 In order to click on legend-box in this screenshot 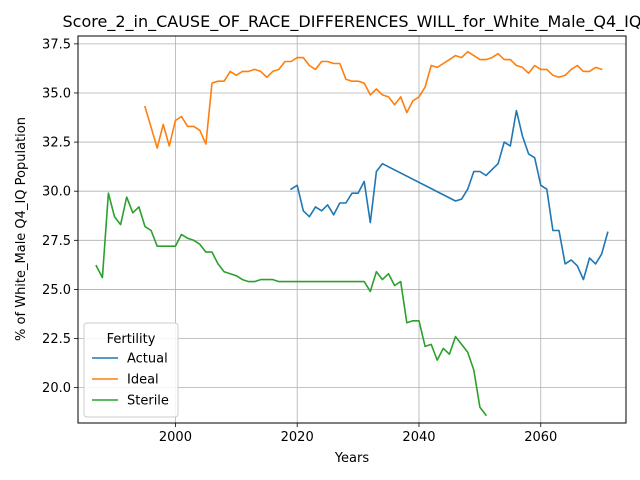, I will do `click(131, 370)`.